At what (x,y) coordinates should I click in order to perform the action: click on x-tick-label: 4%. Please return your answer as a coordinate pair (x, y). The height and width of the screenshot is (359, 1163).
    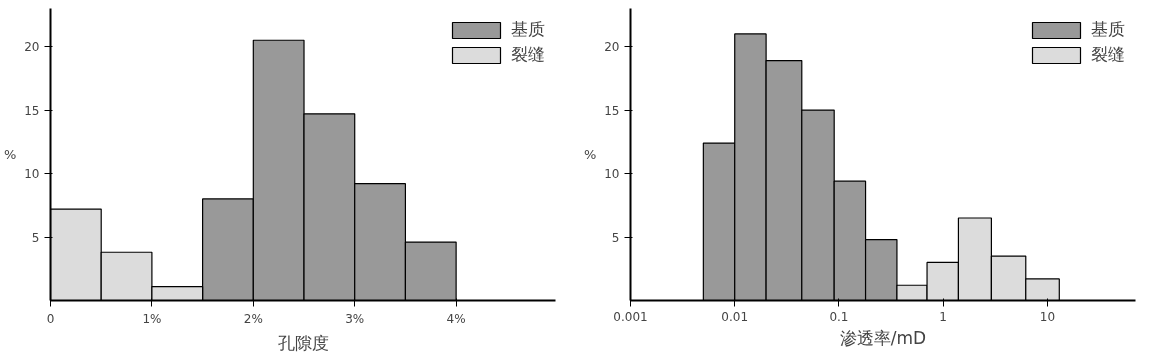
    Looking at the image, I should click on (456, 318).